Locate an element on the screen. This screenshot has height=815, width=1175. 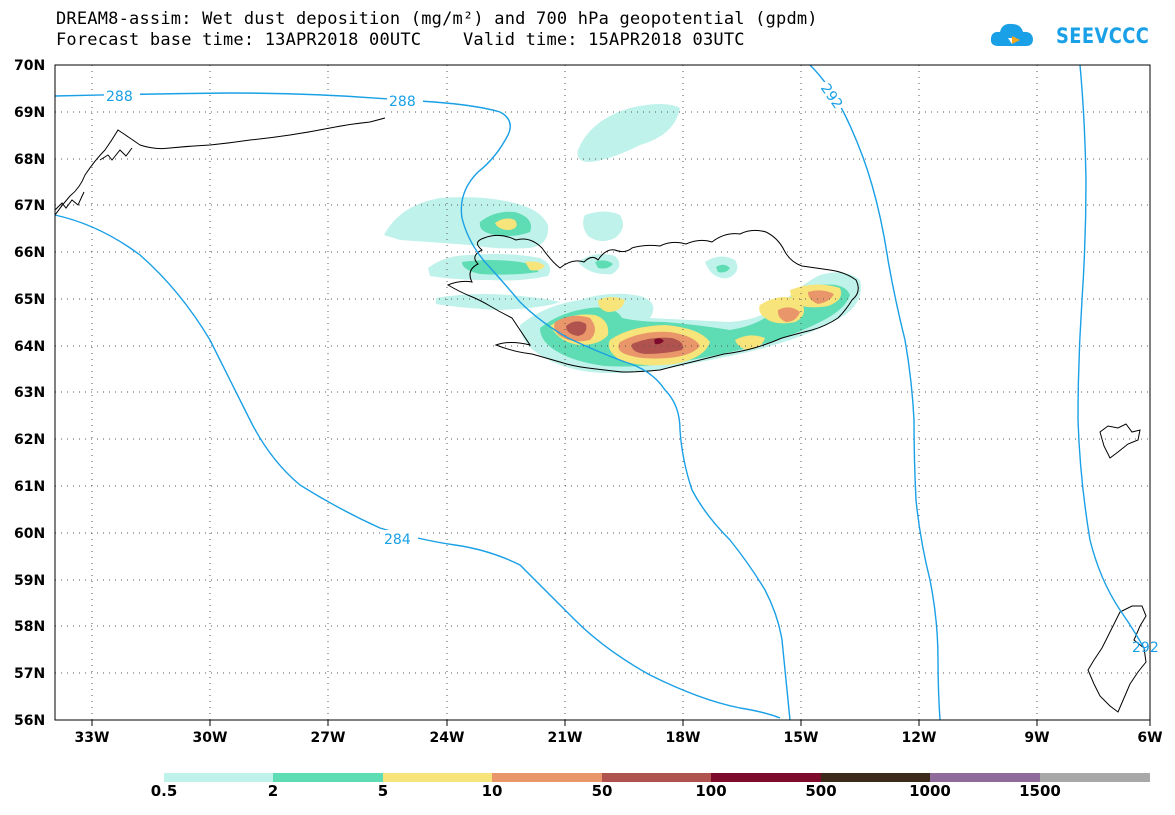
lat-label: 61N is located at coordinates (29, 487).